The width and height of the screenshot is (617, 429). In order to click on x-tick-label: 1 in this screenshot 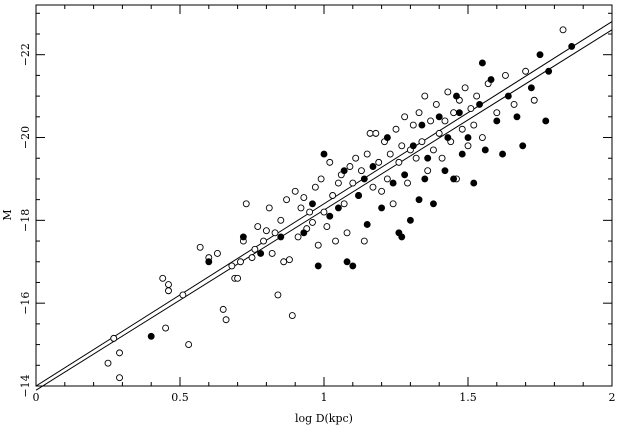, I will do `click(324, 397)`.